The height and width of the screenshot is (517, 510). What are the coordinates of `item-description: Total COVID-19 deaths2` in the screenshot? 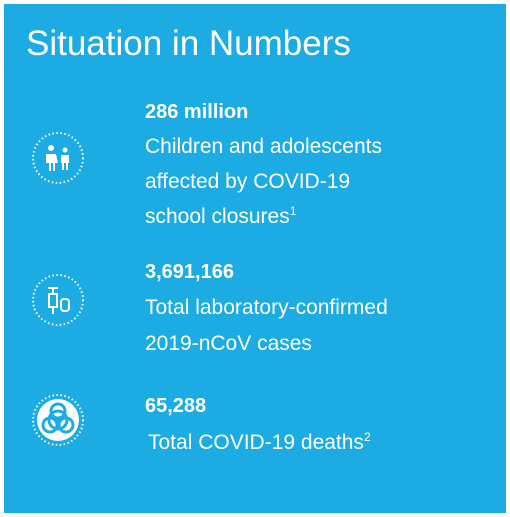 It's located at (259, 442).